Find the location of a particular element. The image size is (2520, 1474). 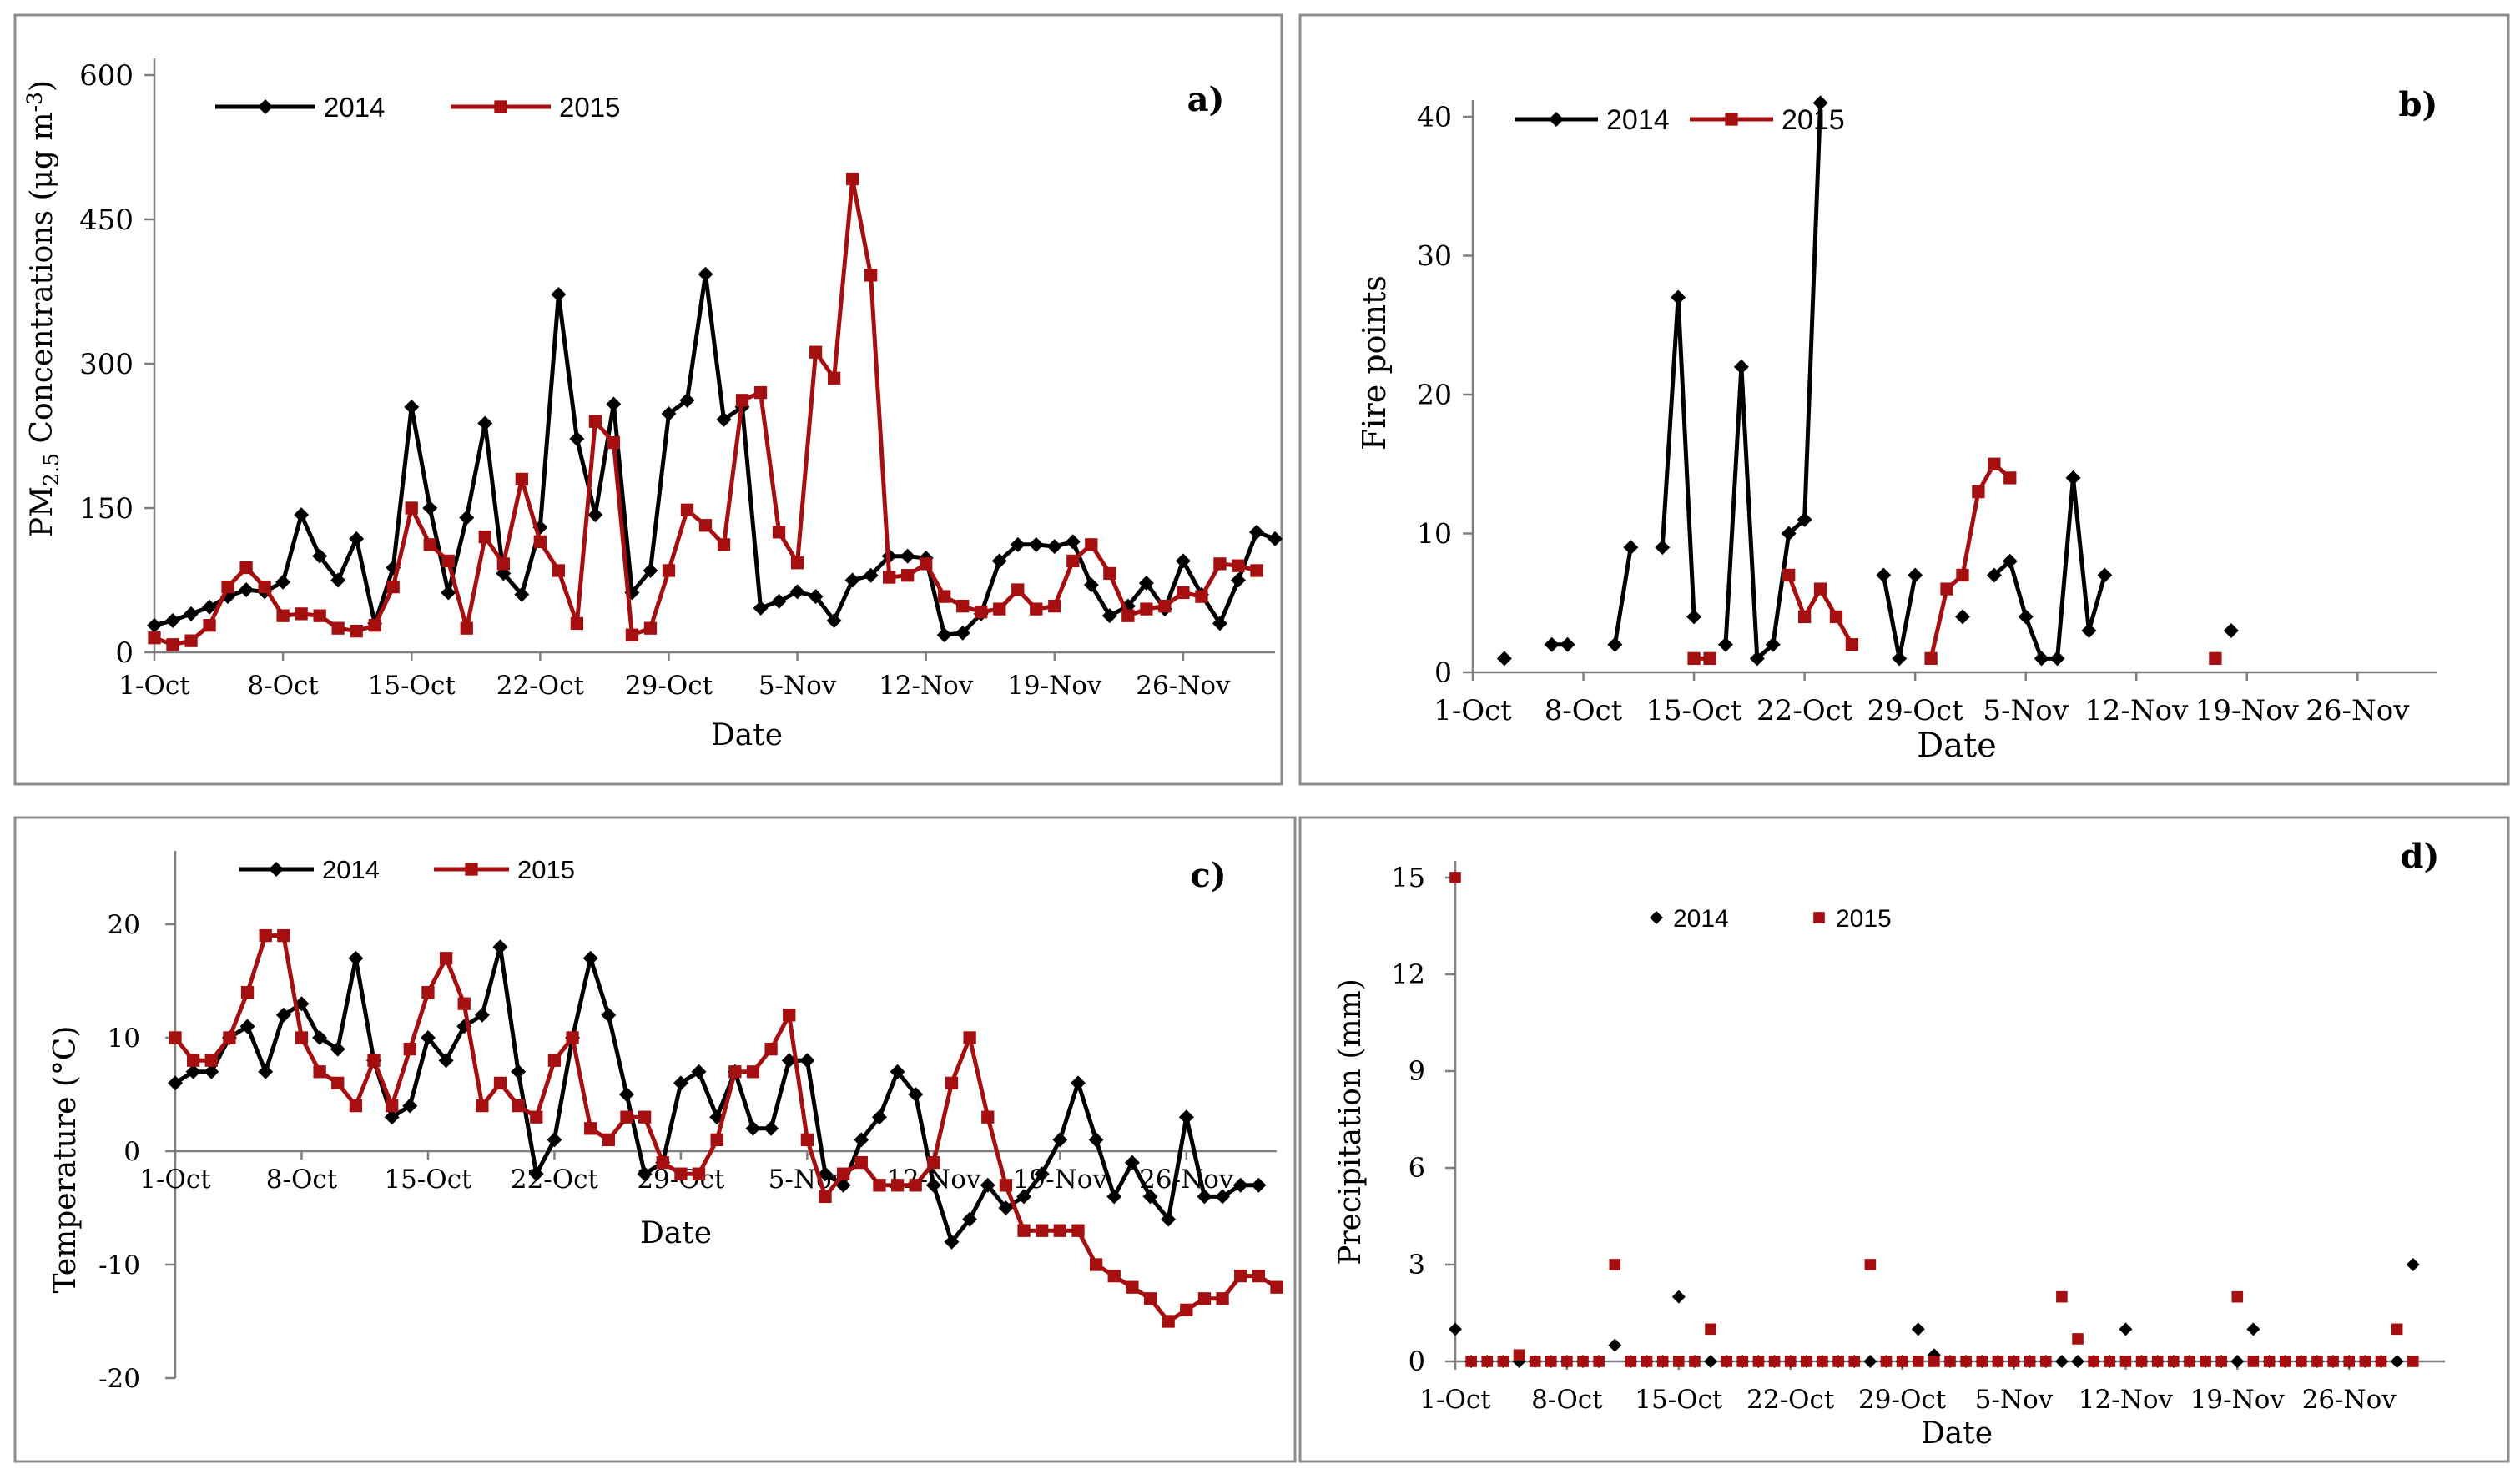

panel-label: c) is located at coordinates (1208, 876).